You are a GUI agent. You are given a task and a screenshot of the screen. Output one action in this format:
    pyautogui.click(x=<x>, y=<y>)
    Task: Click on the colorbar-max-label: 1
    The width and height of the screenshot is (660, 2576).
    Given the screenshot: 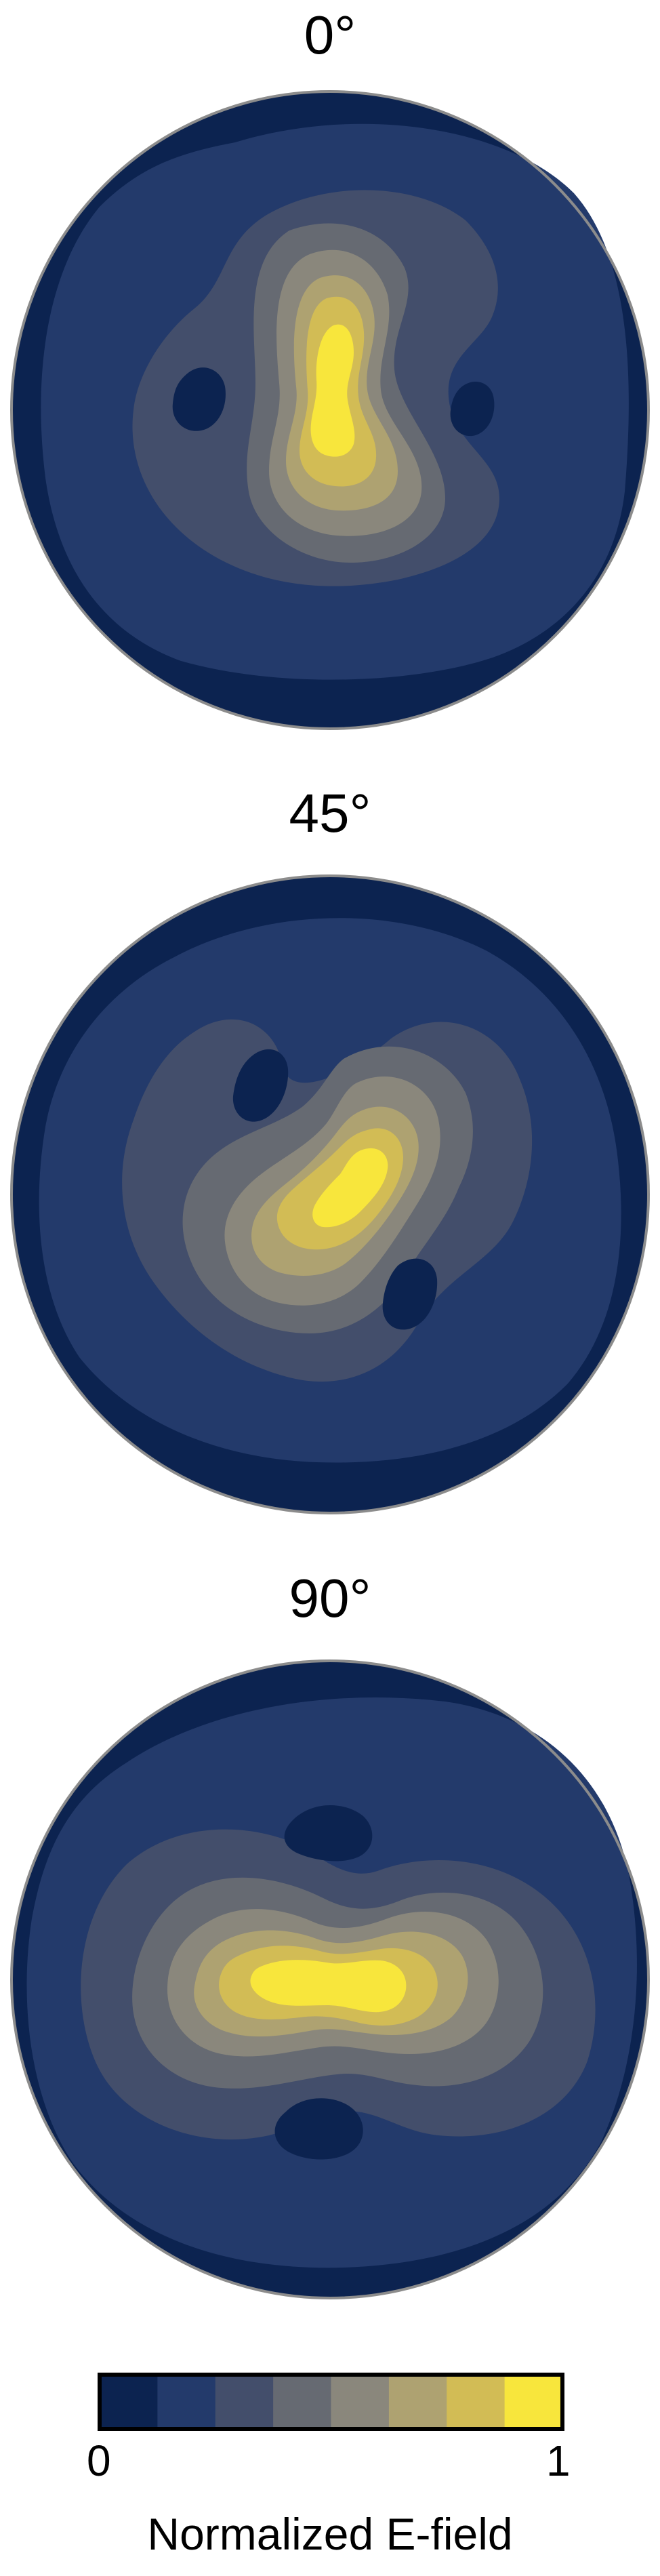 What is the action you would take?
    pyautogui.click(x=559, y=2460)
    